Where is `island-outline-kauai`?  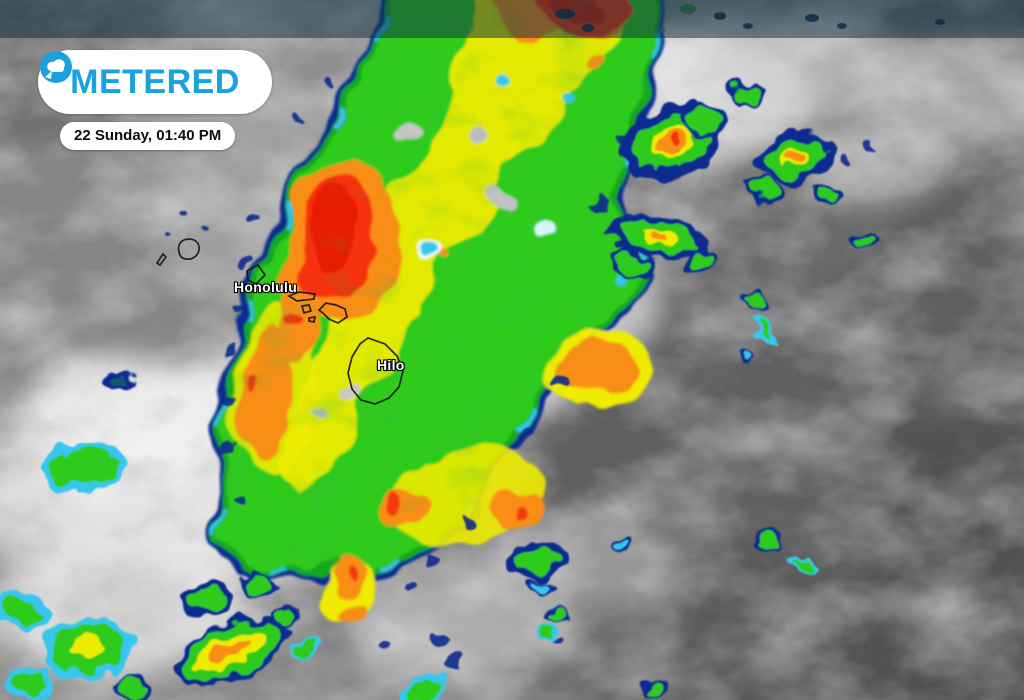 island-outline-kauai is located at coordinates (188, 249).